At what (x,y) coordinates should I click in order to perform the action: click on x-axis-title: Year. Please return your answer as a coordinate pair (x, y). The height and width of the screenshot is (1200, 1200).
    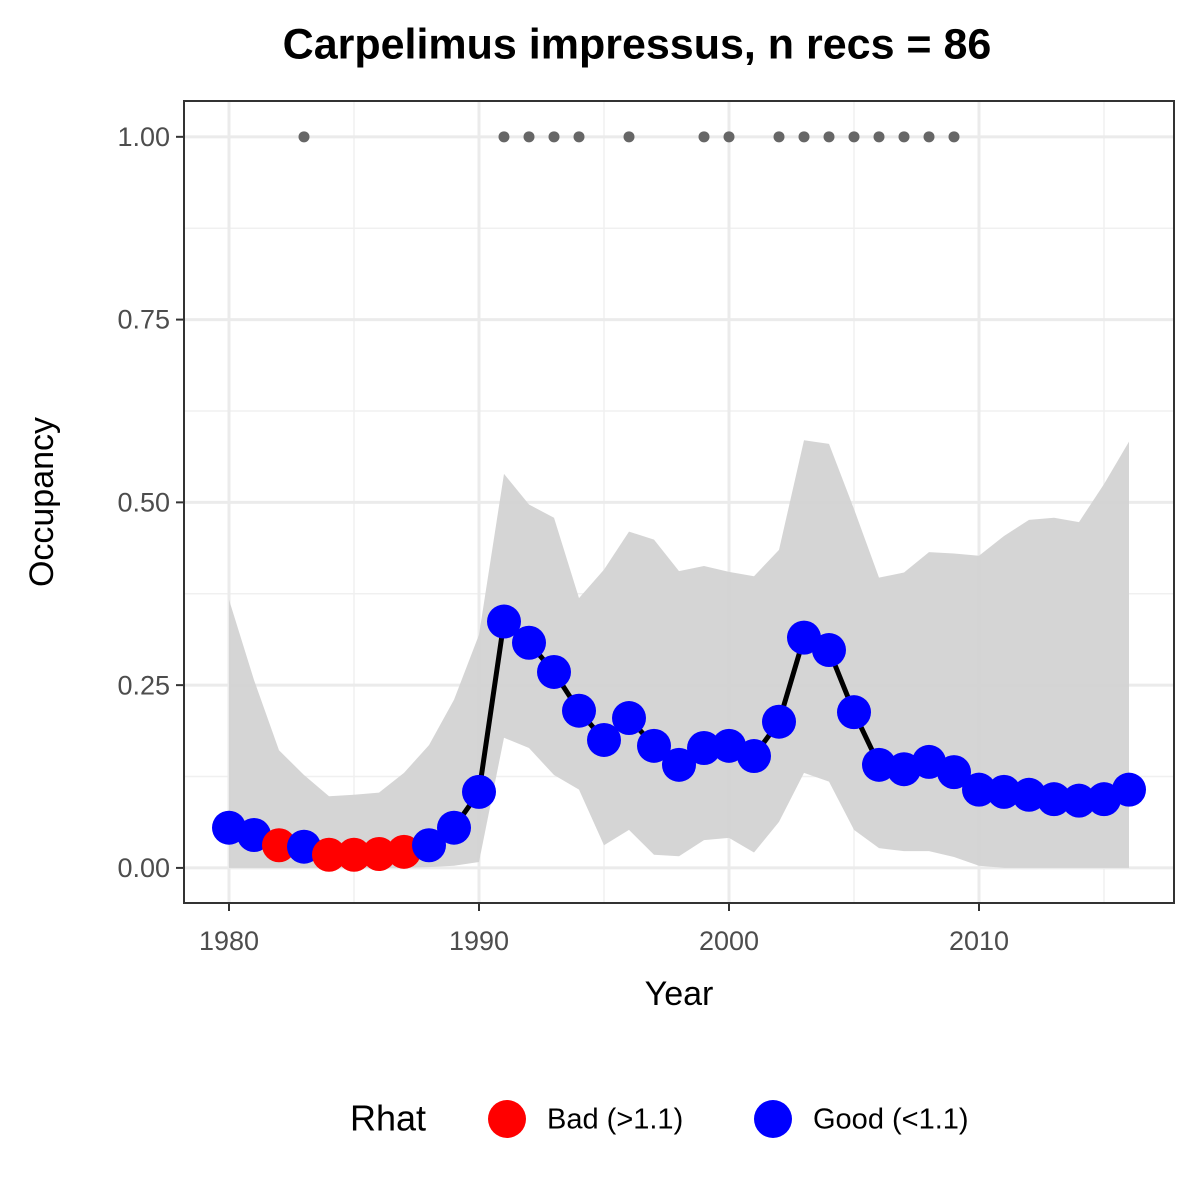
    Looking at the image, I should click on (679, 994).